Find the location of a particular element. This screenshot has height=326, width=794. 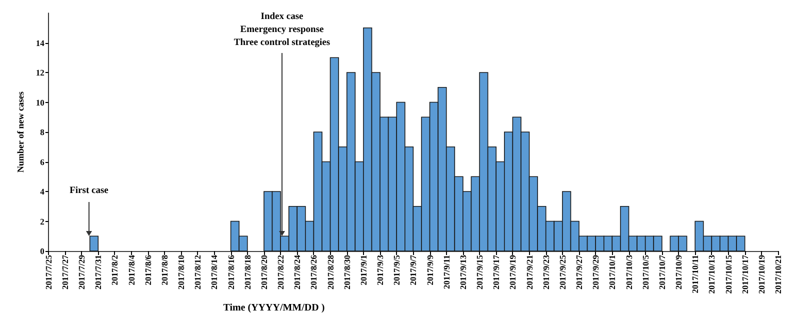

y-tick-label: 12 is located at coordinates (40, 73).